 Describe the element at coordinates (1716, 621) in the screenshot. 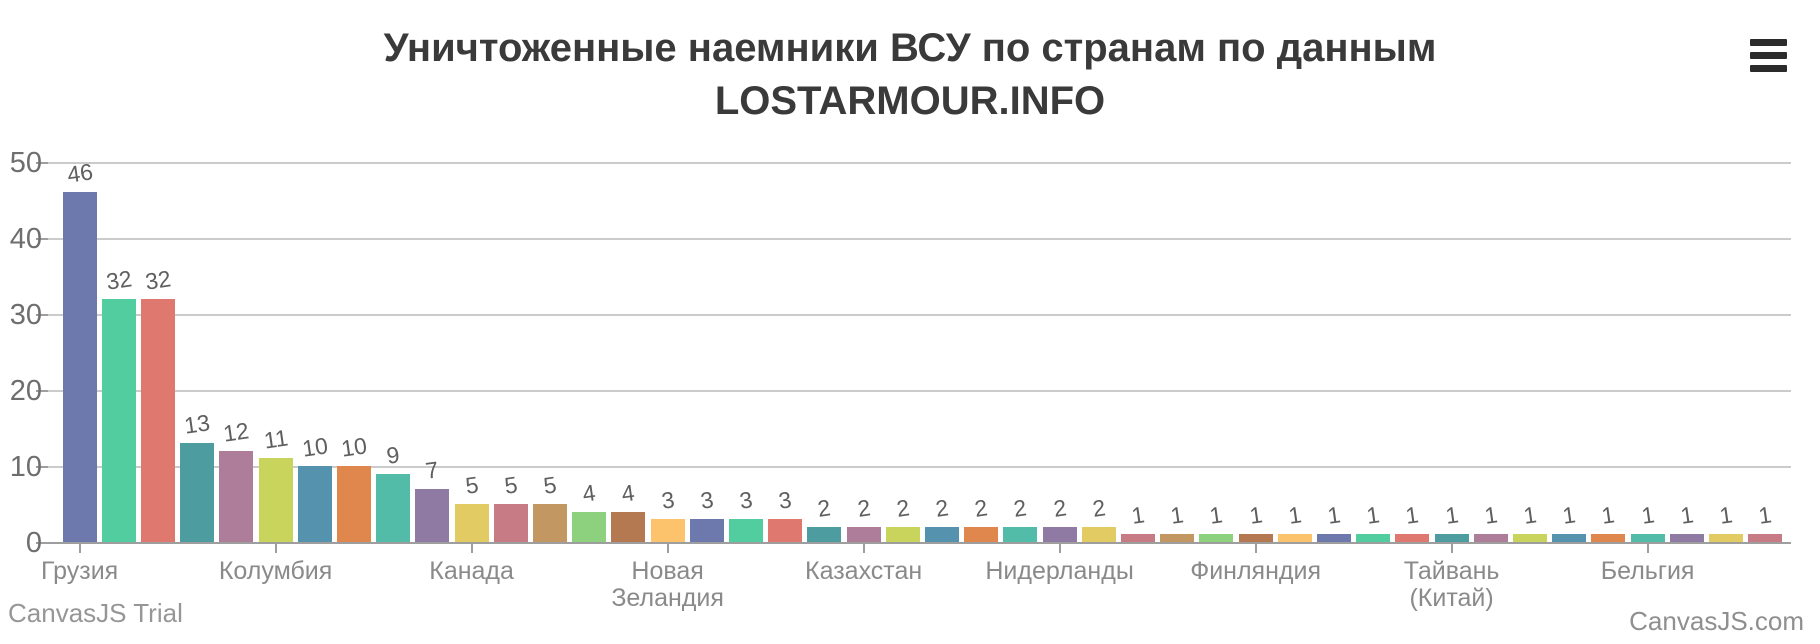

I see `canvasjs-site-link: CanvasJS.com` at that location.